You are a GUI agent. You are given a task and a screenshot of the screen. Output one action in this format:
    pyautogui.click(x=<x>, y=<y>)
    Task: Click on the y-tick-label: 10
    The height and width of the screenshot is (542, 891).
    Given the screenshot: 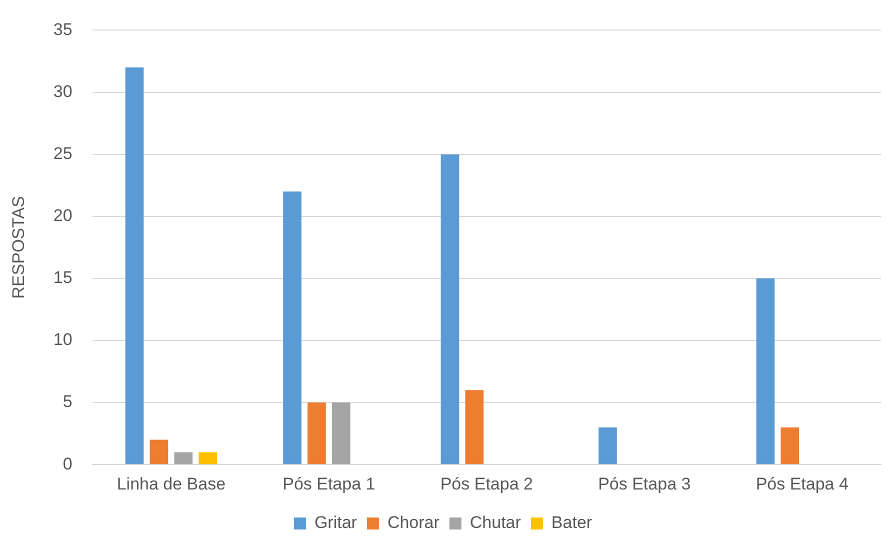 What is the action you would take?
    pyautogui.click(x=62, y=340)
    